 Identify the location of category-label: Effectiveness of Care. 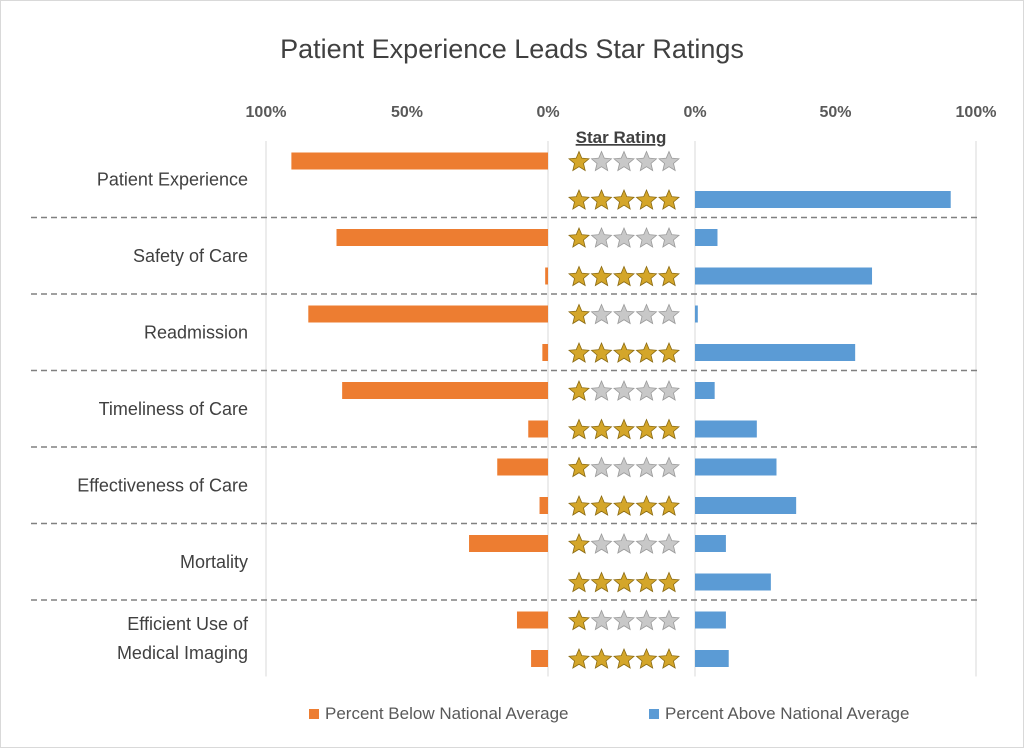
(162, 485).